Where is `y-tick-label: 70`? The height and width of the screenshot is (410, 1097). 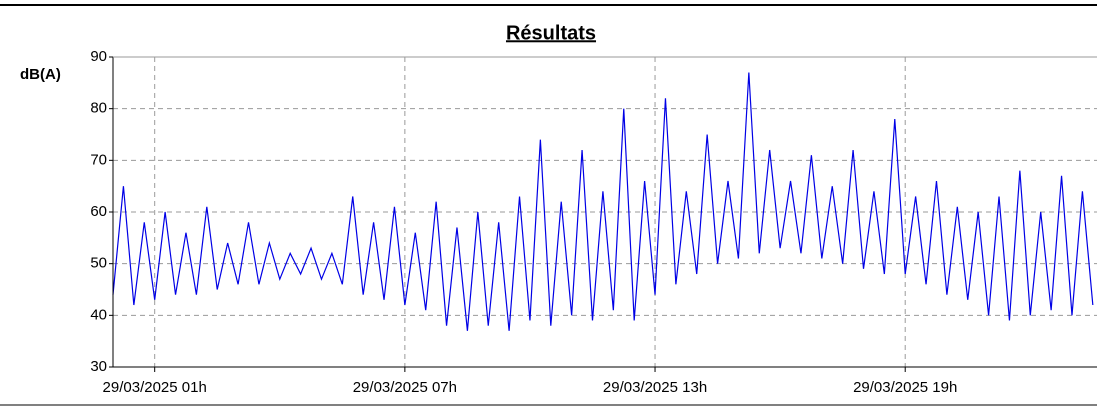 y-tick-label: 70 is located at coordinates (98, 159).